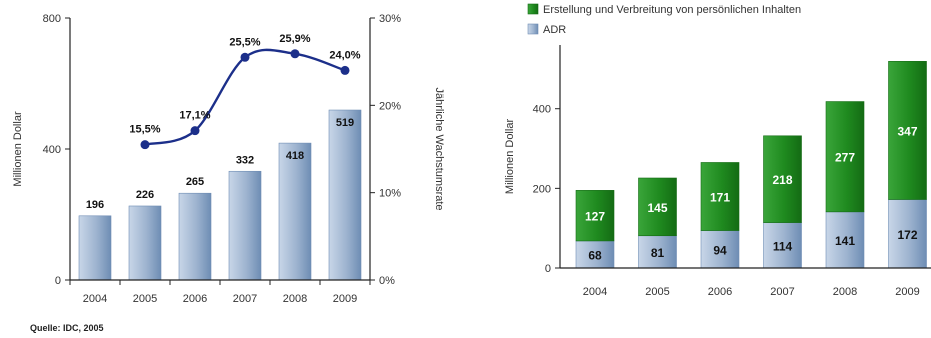 This screenshot has width=931, height=338. I want to click on stacked-bar-content-2004, so click(595, 216).